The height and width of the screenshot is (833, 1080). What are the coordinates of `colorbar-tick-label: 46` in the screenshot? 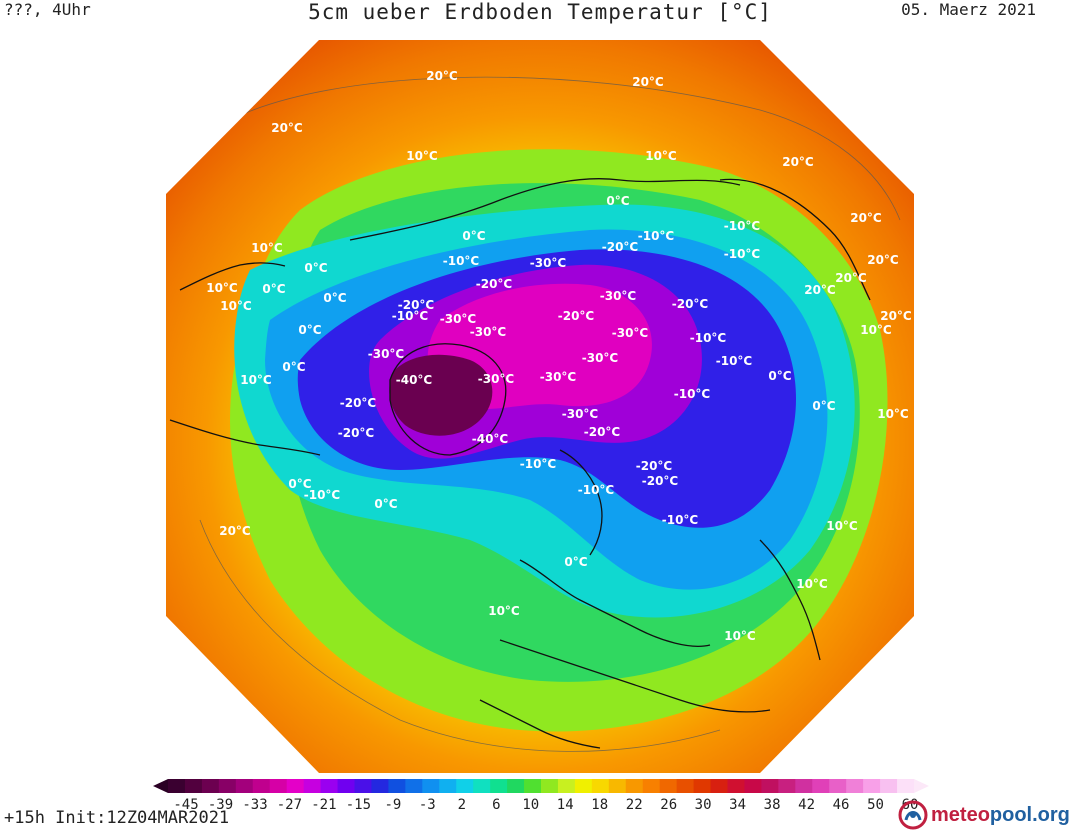 It's located at (841, 805).